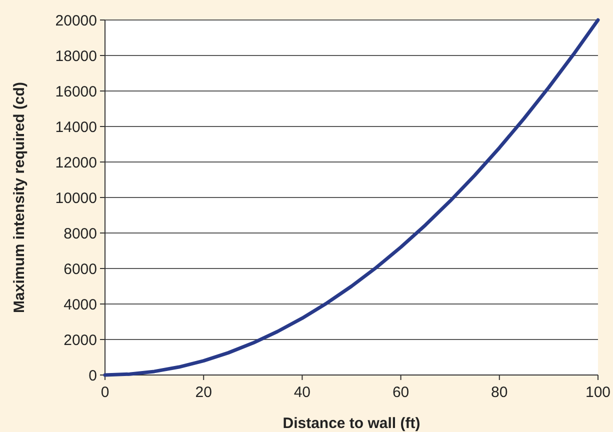 Image resolution: width=613 pixels, height=432 pixels. I want to click on x-tick-label: 80, so click(499, 392).